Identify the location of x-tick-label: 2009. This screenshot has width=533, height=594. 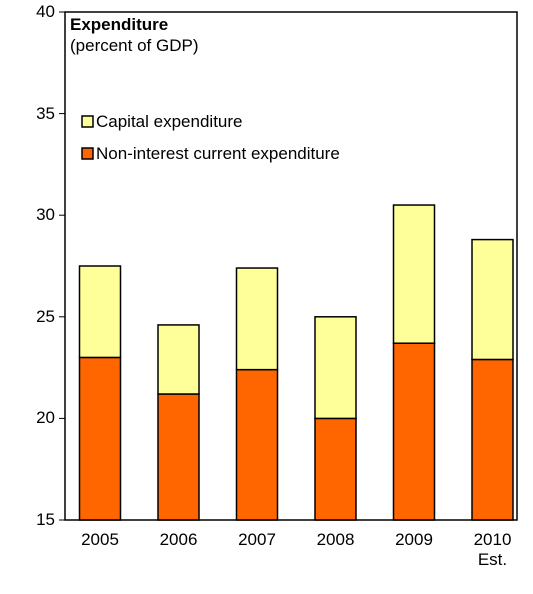
(414, 539).